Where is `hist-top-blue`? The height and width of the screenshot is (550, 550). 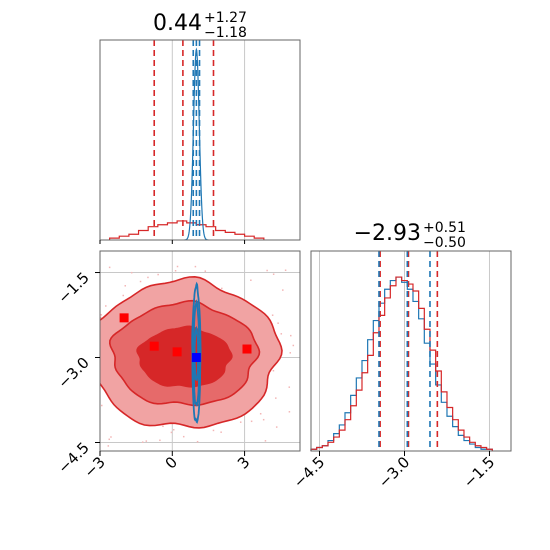 hist-top-blue is located at coordinates (196, 144).